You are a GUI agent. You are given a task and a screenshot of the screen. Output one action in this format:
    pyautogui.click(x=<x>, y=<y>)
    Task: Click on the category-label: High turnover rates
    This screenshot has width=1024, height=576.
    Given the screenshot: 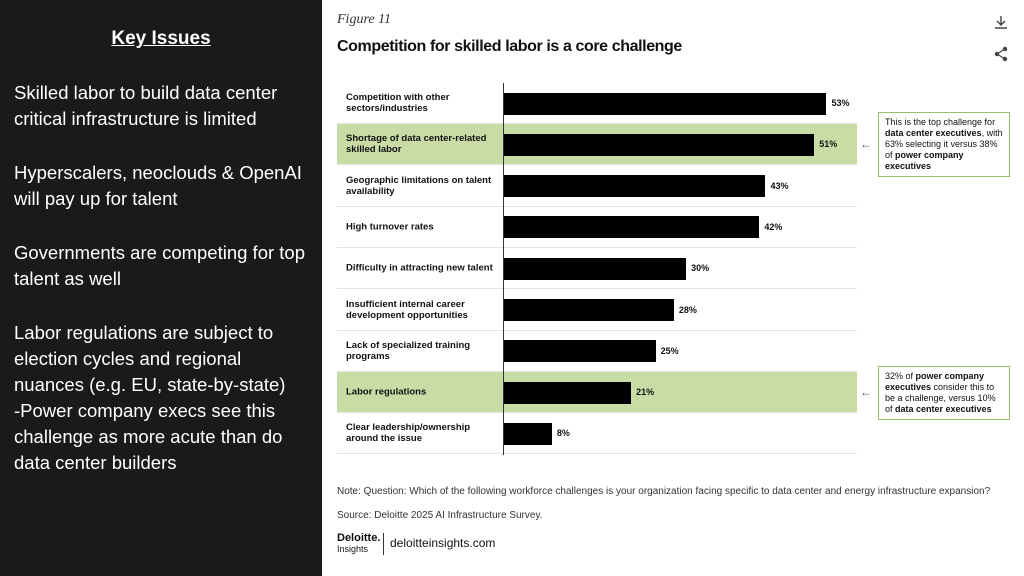 What is the action you would take?
    pyautogui.click(x=390, y=227)
    